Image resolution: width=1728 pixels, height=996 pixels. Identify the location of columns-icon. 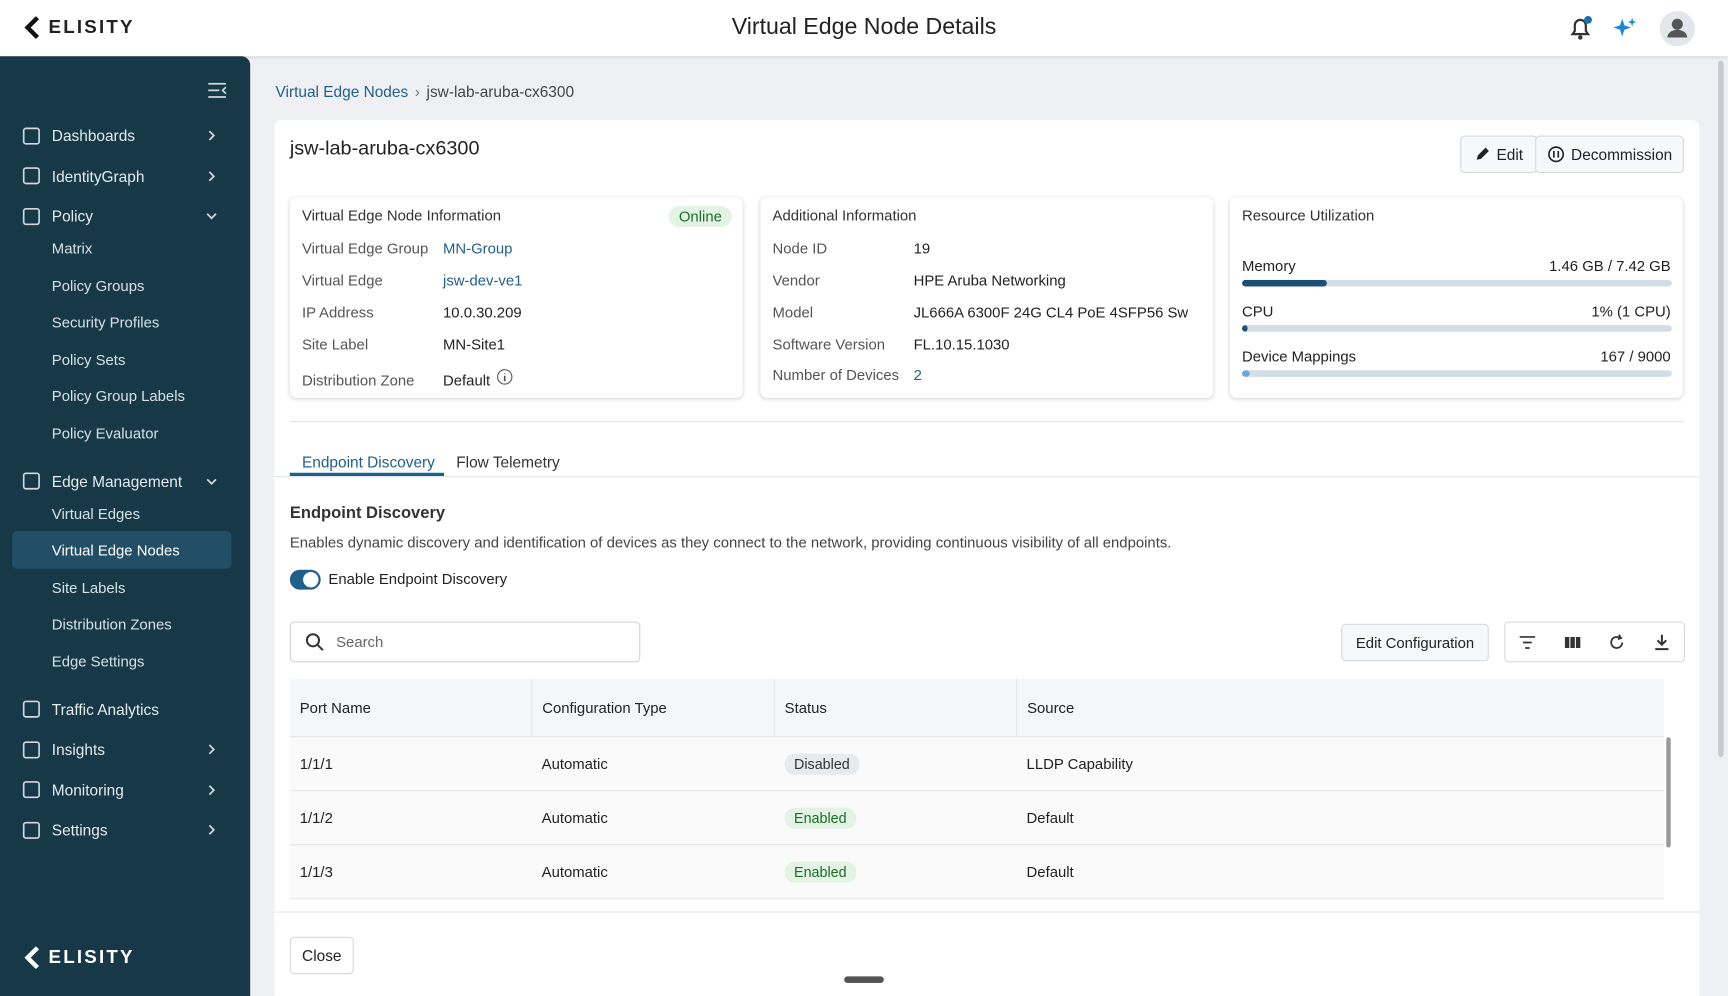
(1573, 641).